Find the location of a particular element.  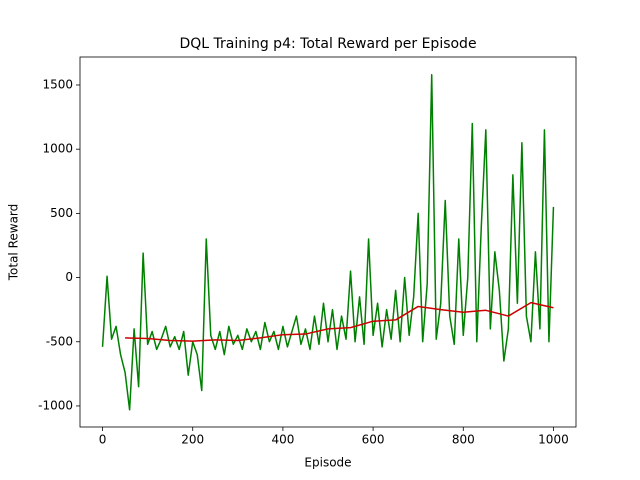

y-tick-label: 500 is located at coordinates (61, 213).